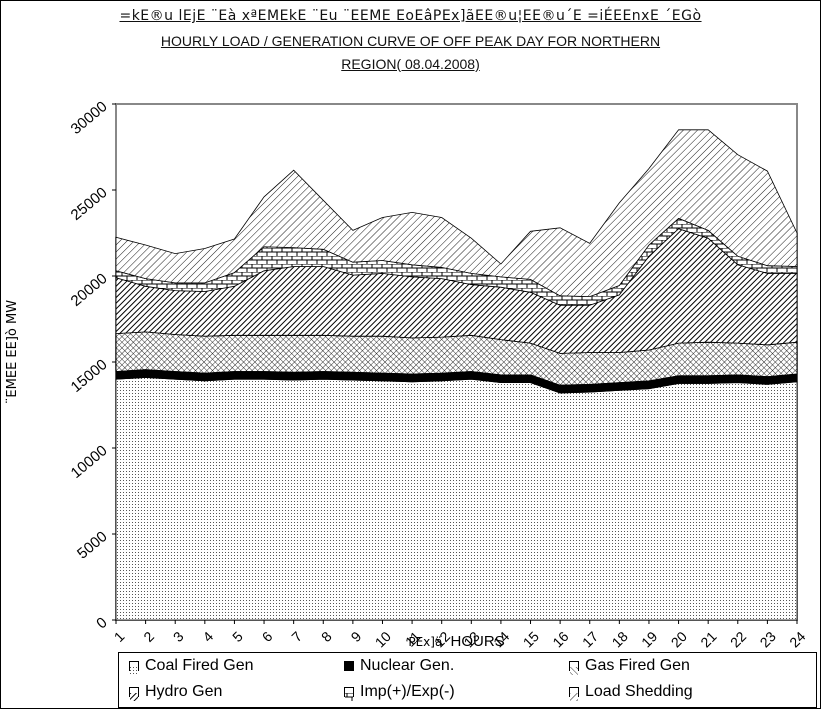 This screenshot has width=821, height=709. Describe the element at coordinates (383, 639) in the screenshot. I see `x-tick-label: 10` at that location.